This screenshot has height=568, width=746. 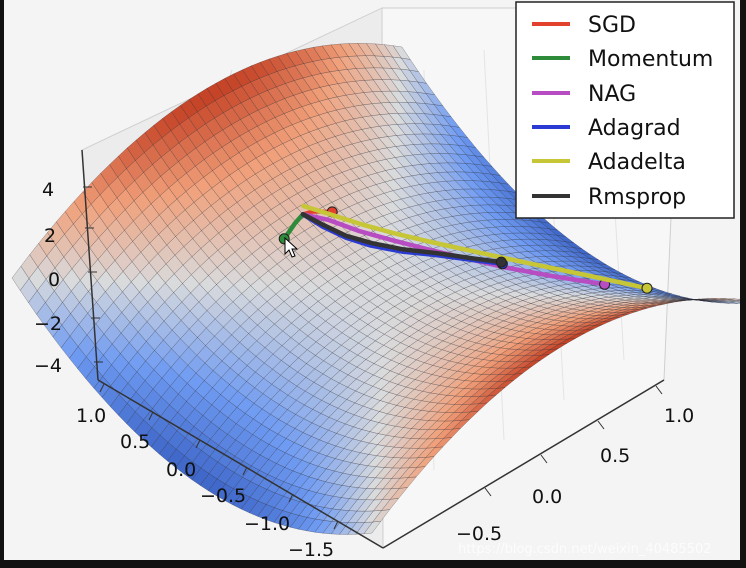 What do you see at coordinates (267, 524) in the screenshot?
I see `y-tick-label: −1.0` at bounding box center [267, 524].